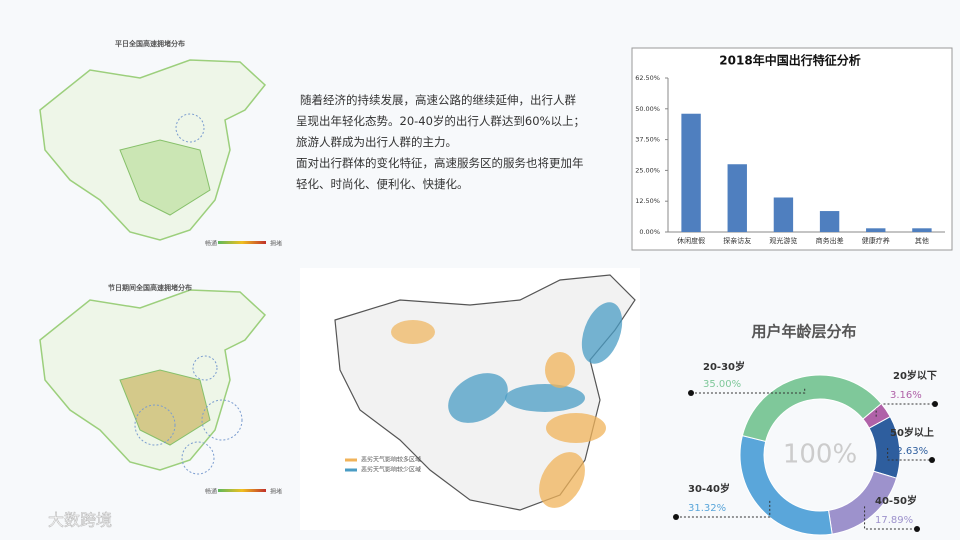 The image size is (960, 540). I want to click on slice-label: 20-30岁, so click(724, 366).